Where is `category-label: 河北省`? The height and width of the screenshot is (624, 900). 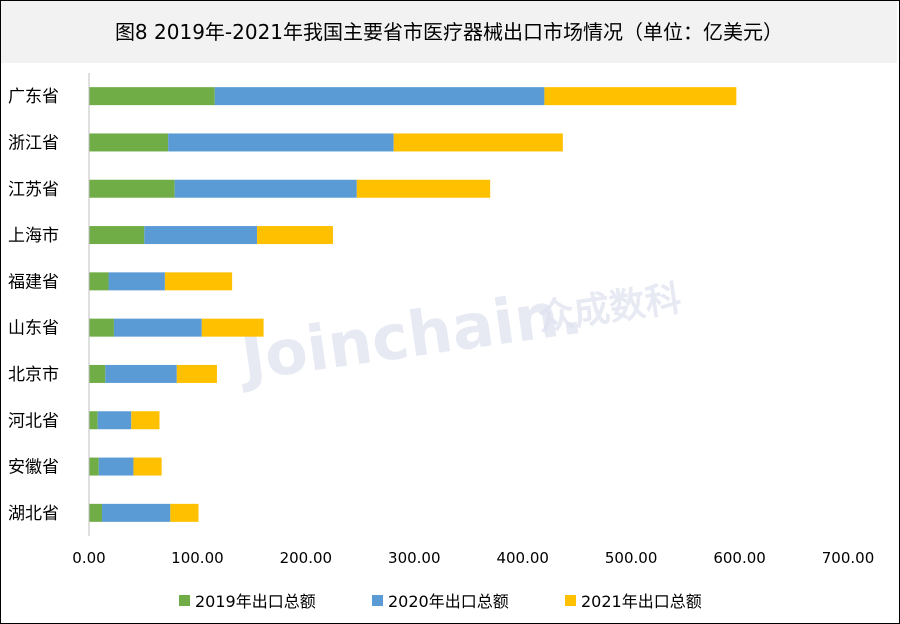 category-label: 河北省 is located at coordinates (33, 421).